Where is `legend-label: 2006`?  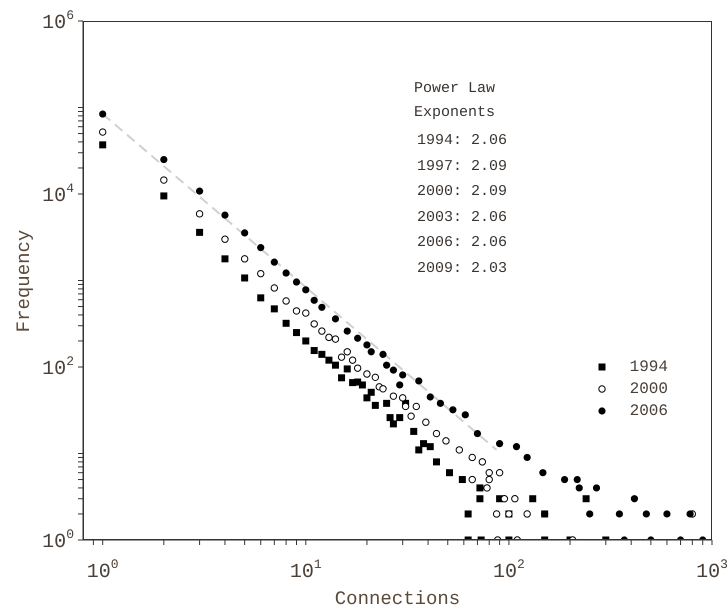
legend-label: 2006 is located at coordinates (649, 411).